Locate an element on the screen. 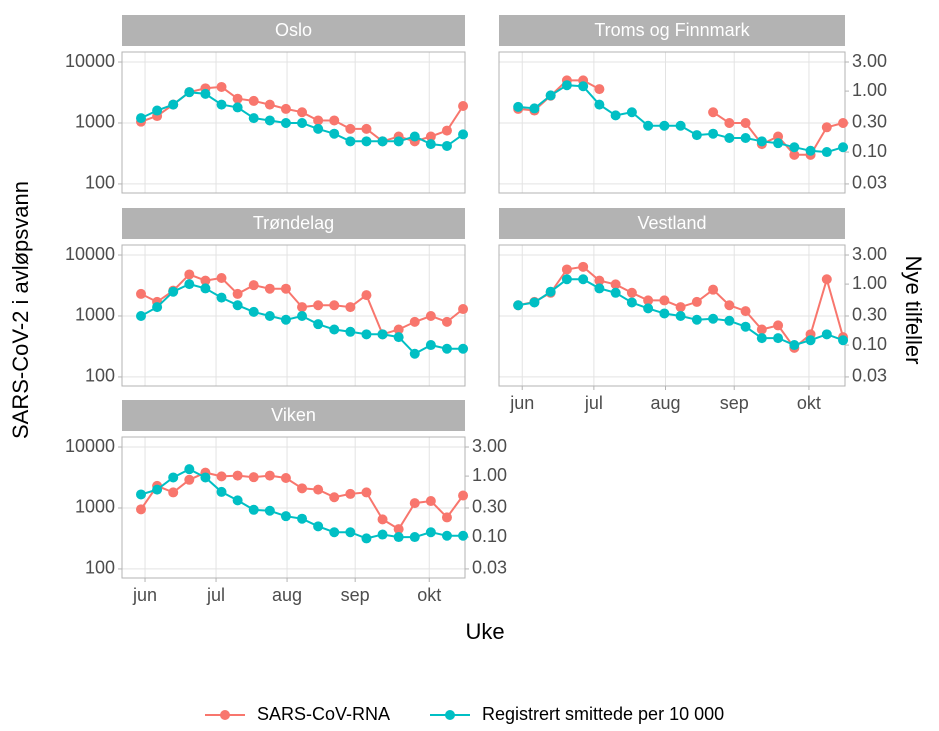 The image size is (939, 731). y2-tick-label: 0.03 is located at coordinates (869, 183).